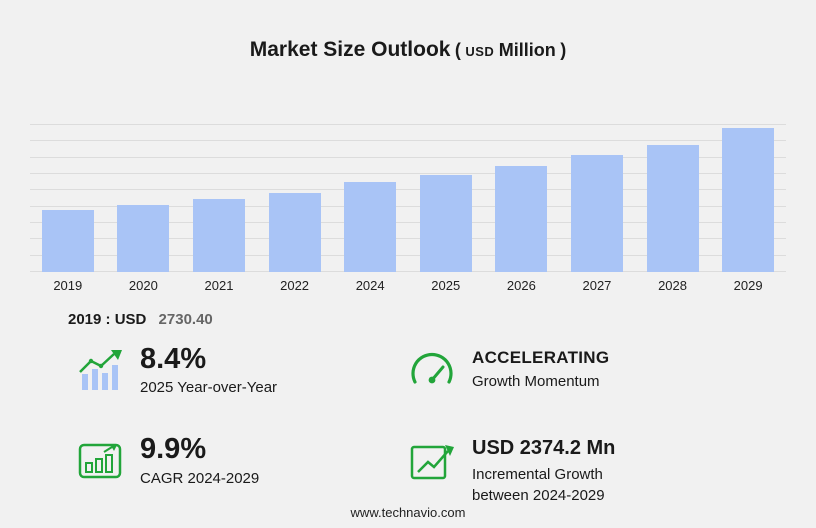 Image resolution: width=816 pixels, height=528 pixels. What do you see at coordinates (100, 461) in the screenshot?
I see `framed-bar-chart-icon` at bounding box center [100, 461].